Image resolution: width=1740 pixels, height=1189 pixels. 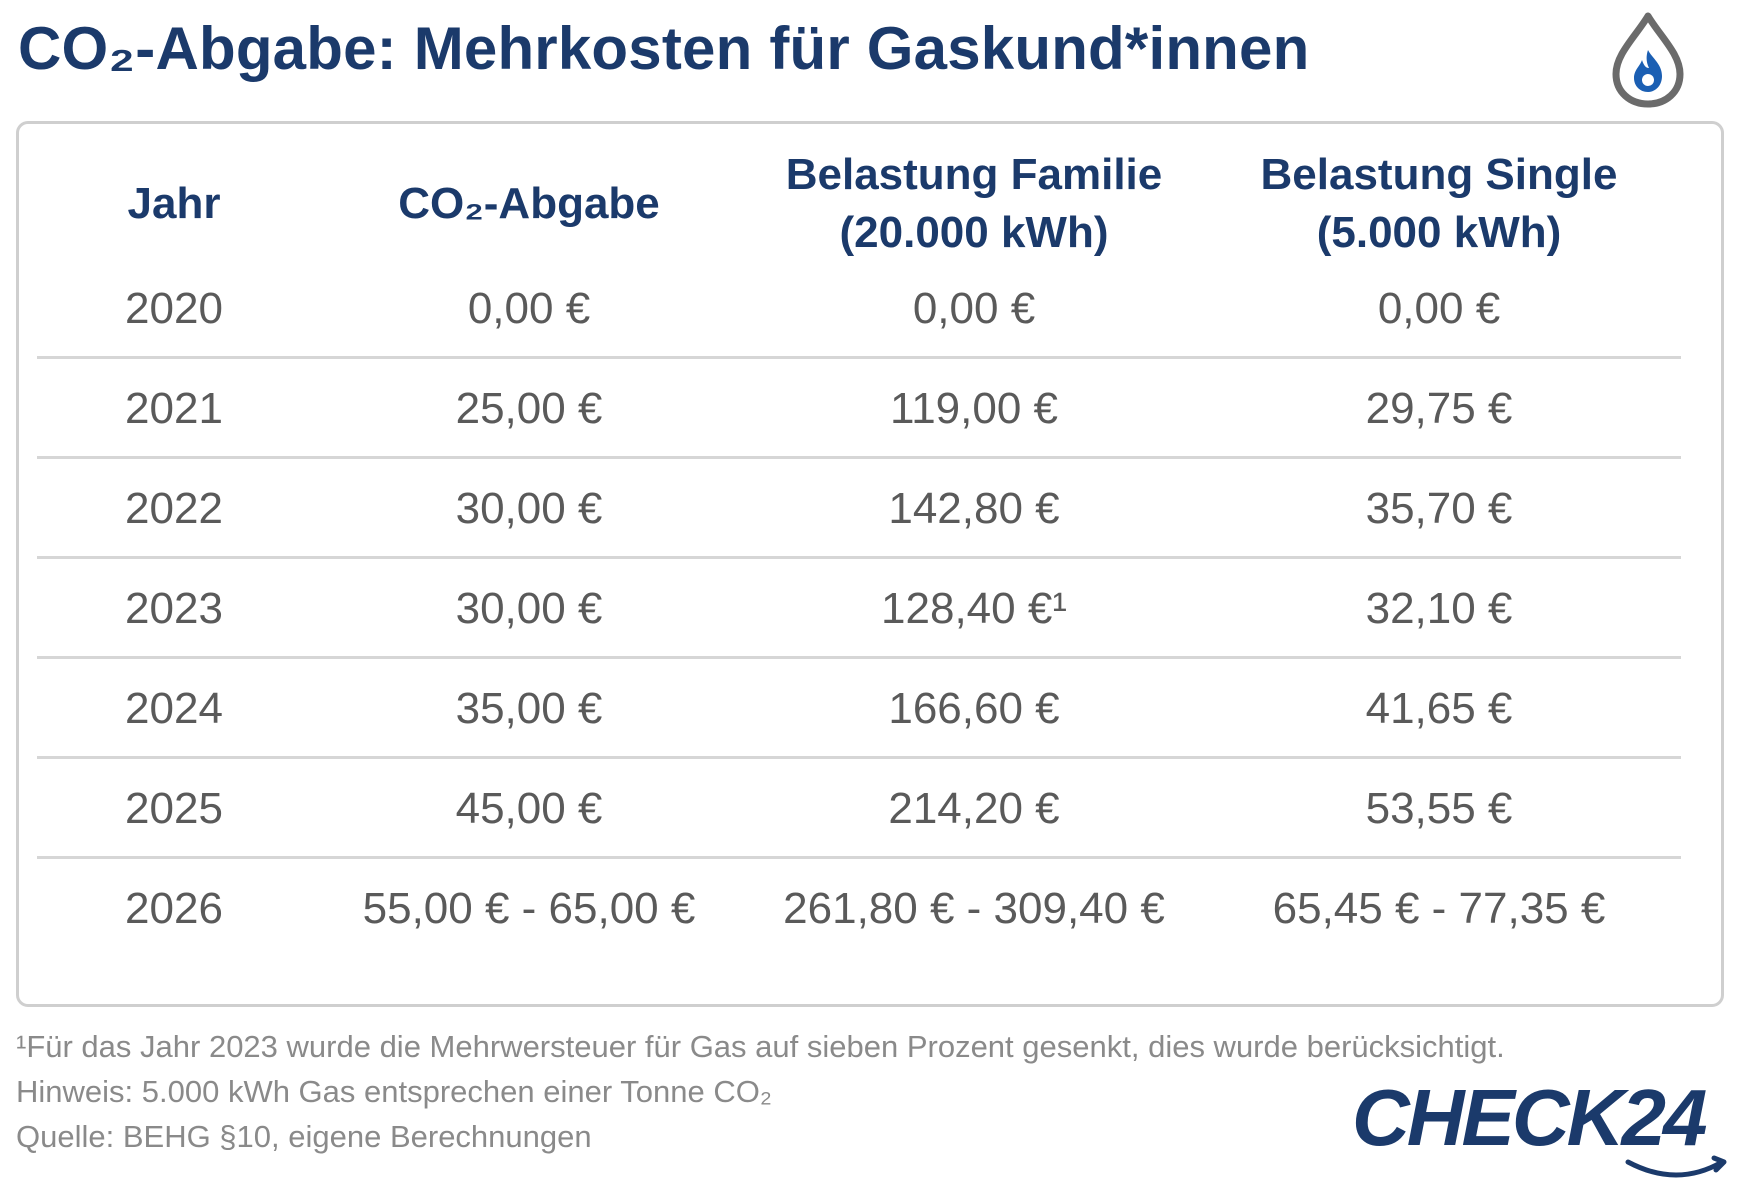 I want to click on column-header-label: Belastung Familie, so click(x=974, y=174).